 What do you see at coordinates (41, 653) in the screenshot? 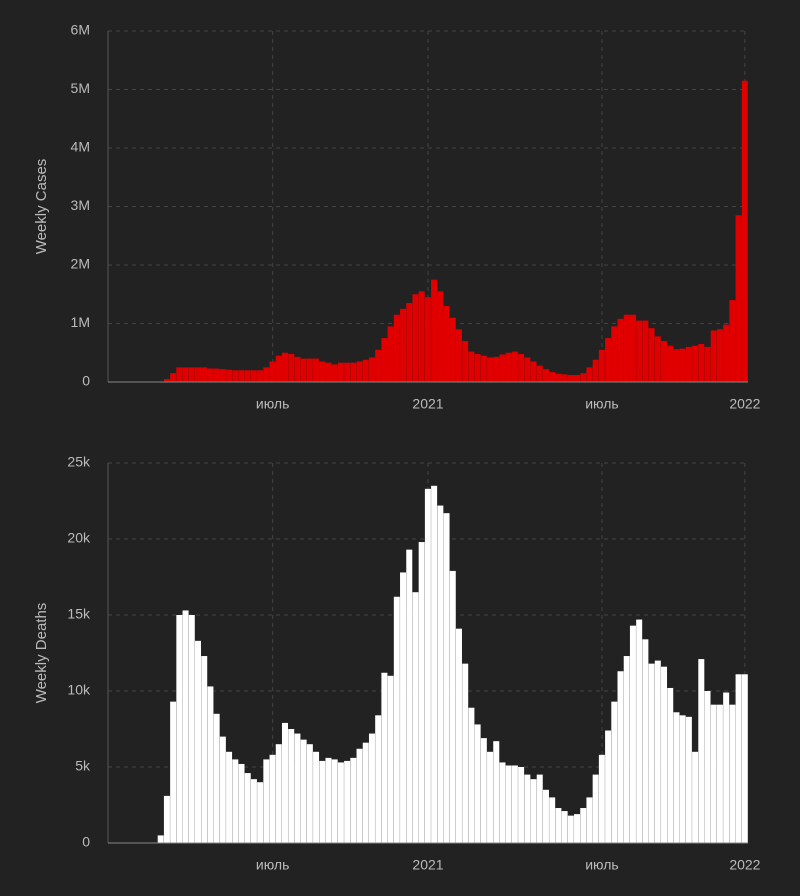
I see `y-axis-title: Weekly Deaths` at bounding box center [41, 653].